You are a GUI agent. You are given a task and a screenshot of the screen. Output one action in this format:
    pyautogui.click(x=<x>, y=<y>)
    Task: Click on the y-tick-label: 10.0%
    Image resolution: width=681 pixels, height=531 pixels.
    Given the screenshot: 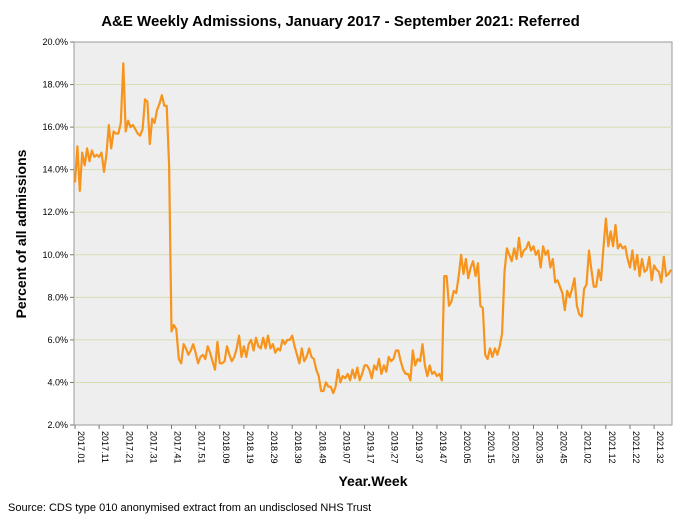 What is the action you would take?
    pyautogui.click(x=55, y=255)
    